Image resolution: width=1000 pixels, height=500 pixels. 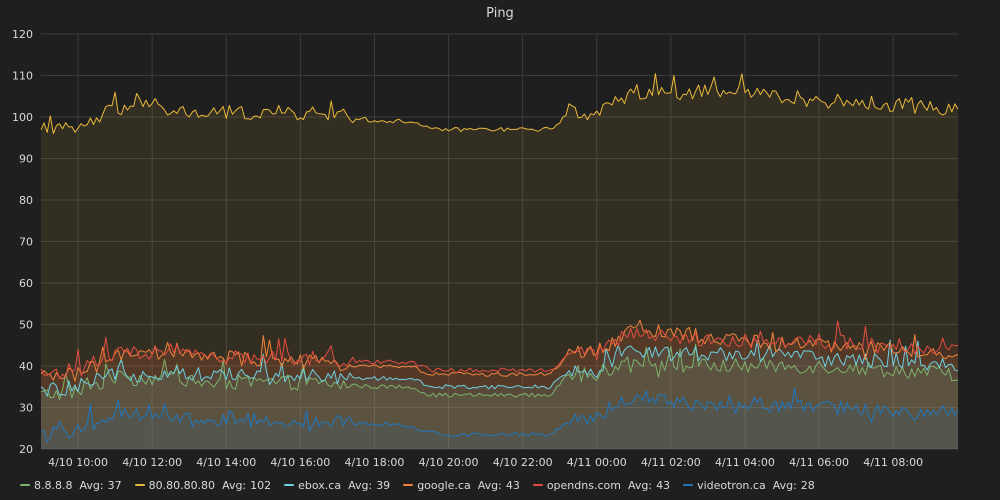 What do you see at coordinates (26, 366) in the screenshot?
I see `y-tick-label: 40` at bounding box center [26, 366].